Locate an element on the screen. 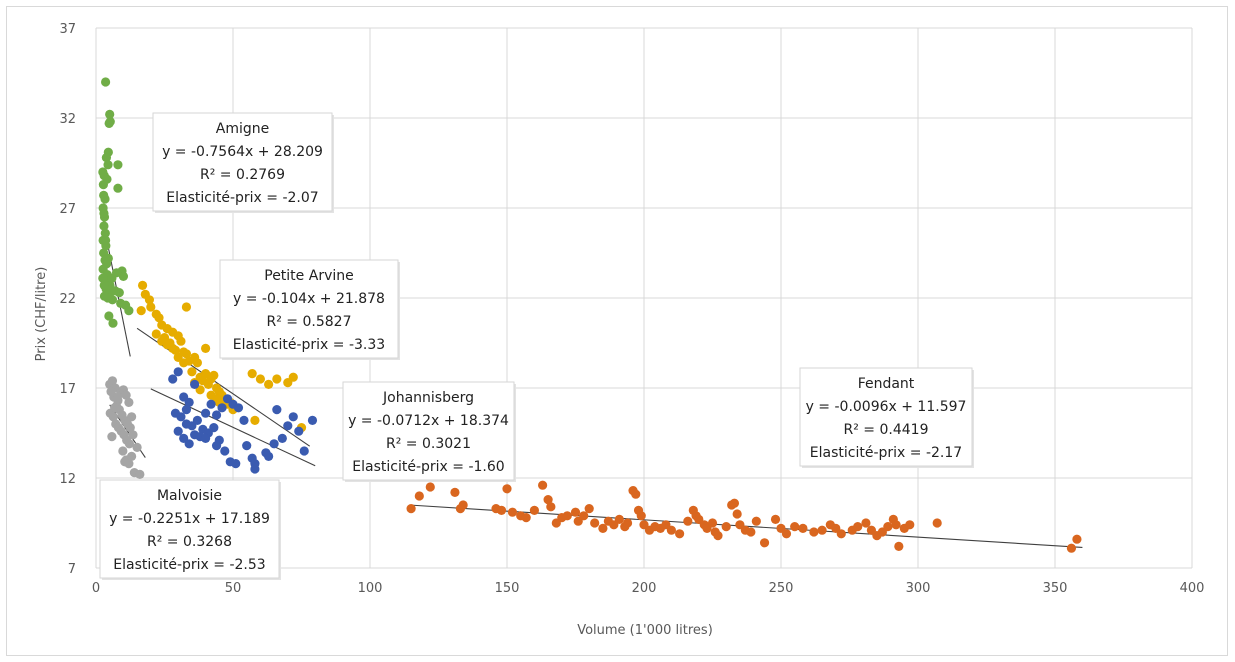 The image size is (1235, 662). x-tick-label: 150 is located at coordinates (507, 588).